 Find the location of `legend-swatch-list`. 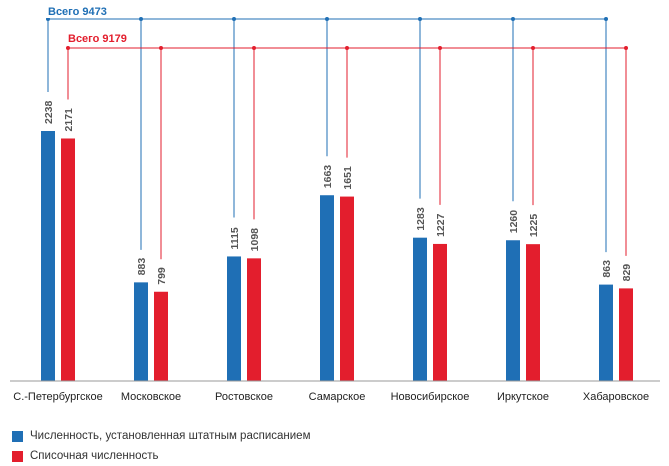

legend-swatch-list is located at coordinates (17, 456).